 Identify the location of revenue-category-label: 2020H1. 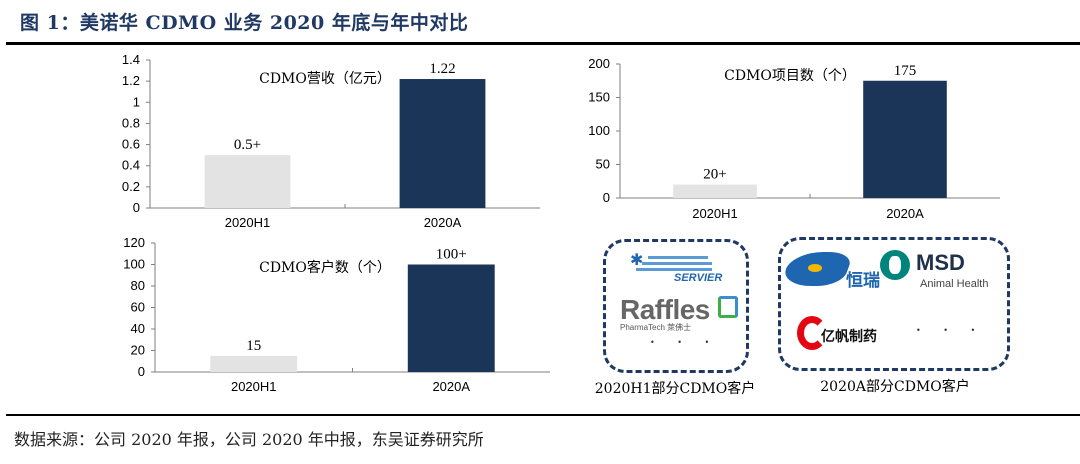
(248, 222).